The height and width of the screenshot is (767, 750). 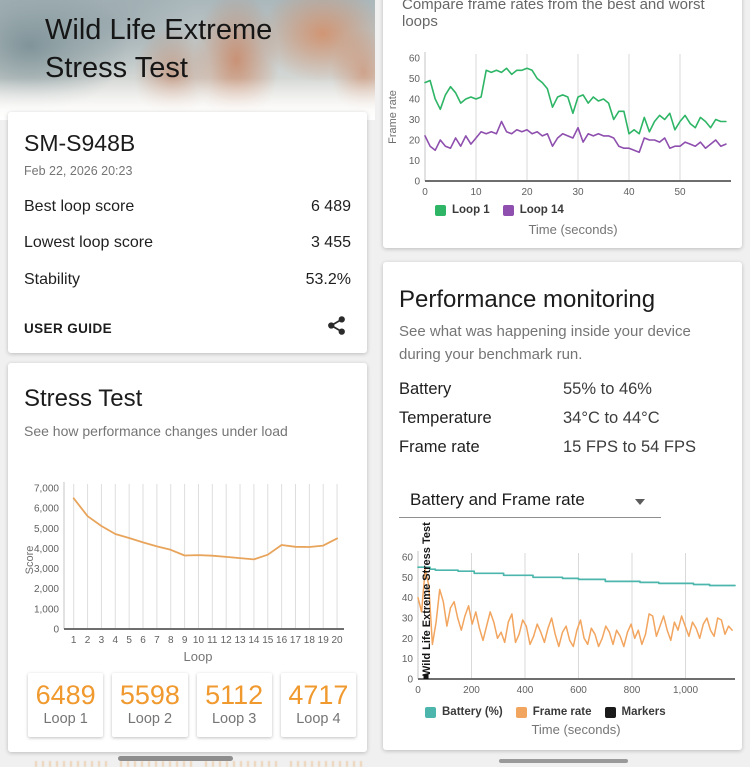 What do you see at coordinates (52, 279) in the screenshot?
I see `stability-label: Stability` at bounding box center [52, 279].